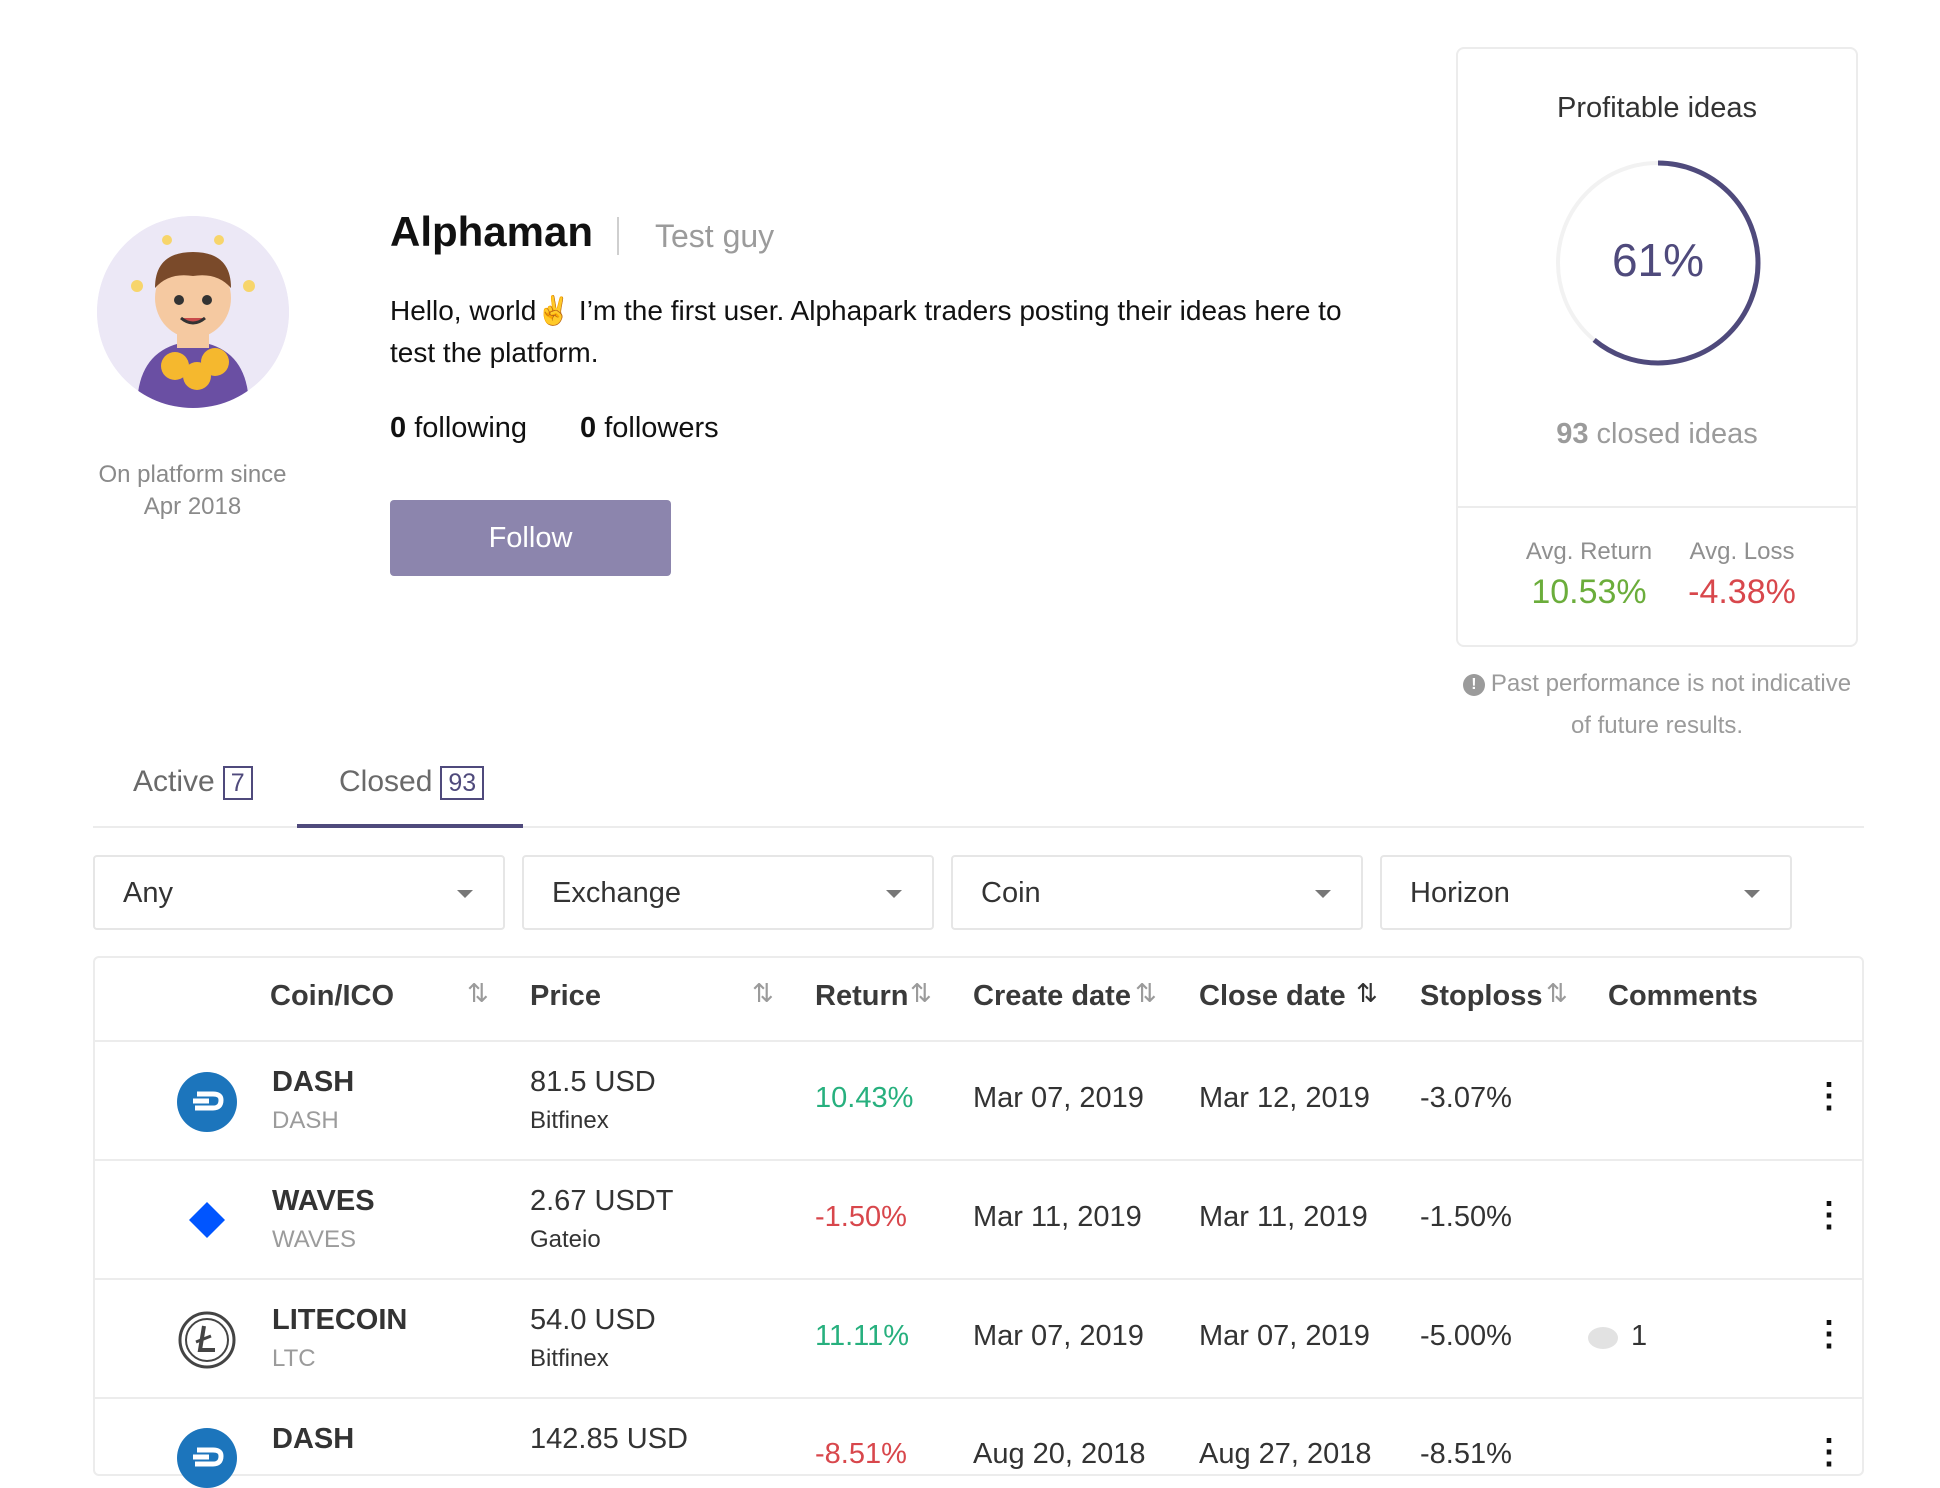  Describe the element at coordinates (1284, 1098) in the screenshot. I see `close-date: Mar 12, 2019` at that location.